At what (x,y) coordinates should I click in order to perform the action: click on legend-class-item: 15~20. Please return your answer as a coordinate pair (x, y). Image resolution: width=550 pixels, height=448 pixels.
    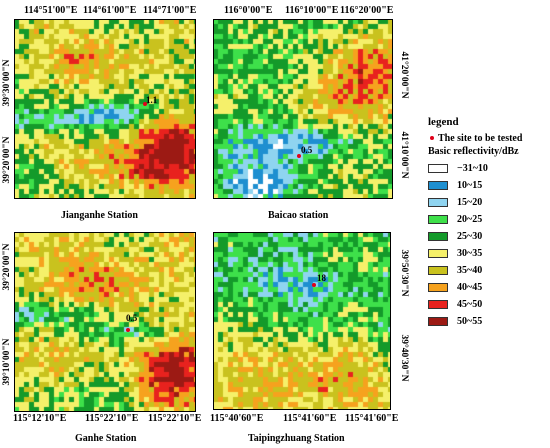
    Looking at the image, I should click on (488, 202).